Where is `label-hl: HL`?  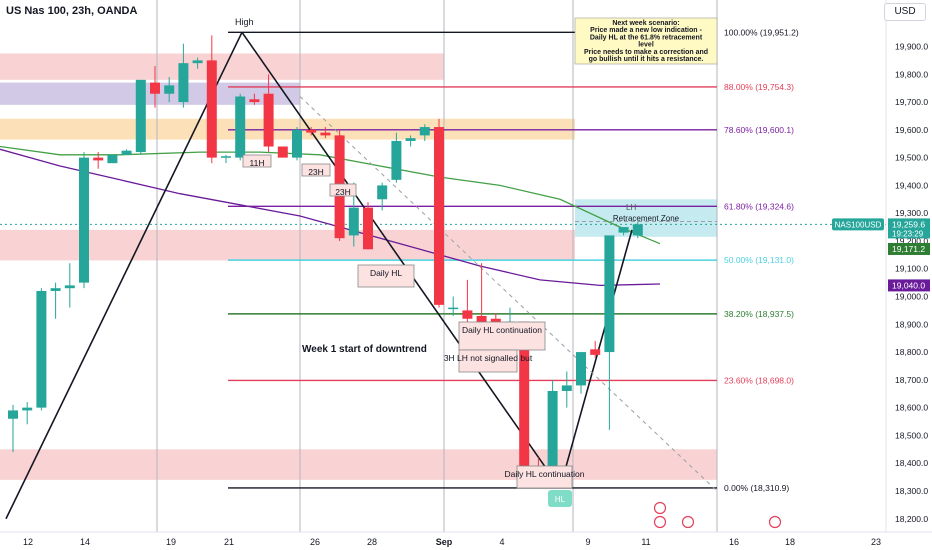
label-hl: HL is located at coordinates (560, 499).